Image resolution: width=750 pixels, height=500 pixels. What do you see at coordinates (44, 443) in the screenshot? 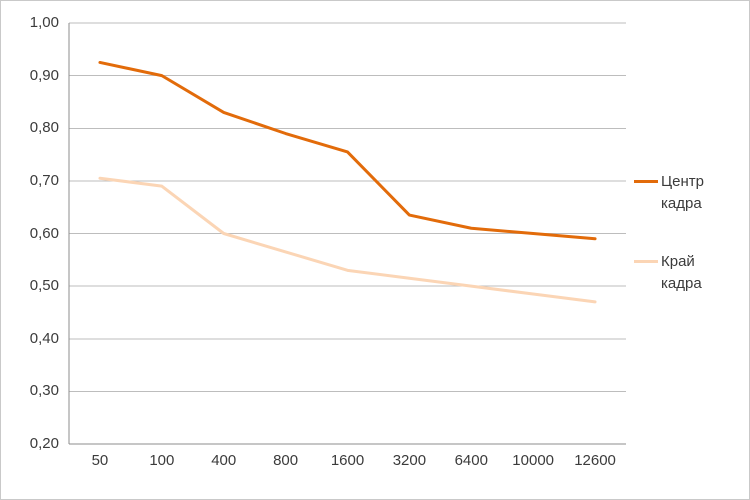
I see `y-axis-tick-label: 0,20` at bounding box center [44, 443].